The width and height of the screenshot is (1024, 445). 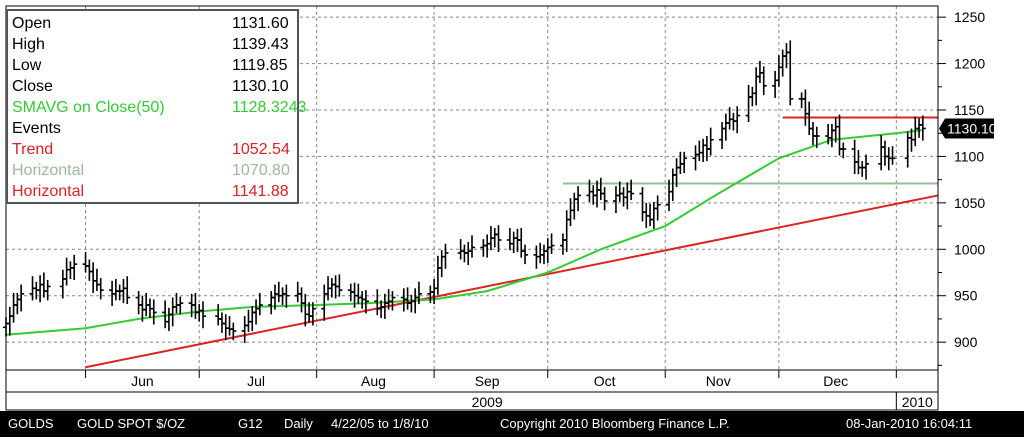 I want to click on legend-row: SMAVG on Close(50) 1128.3243, so click(x=159, y=107).